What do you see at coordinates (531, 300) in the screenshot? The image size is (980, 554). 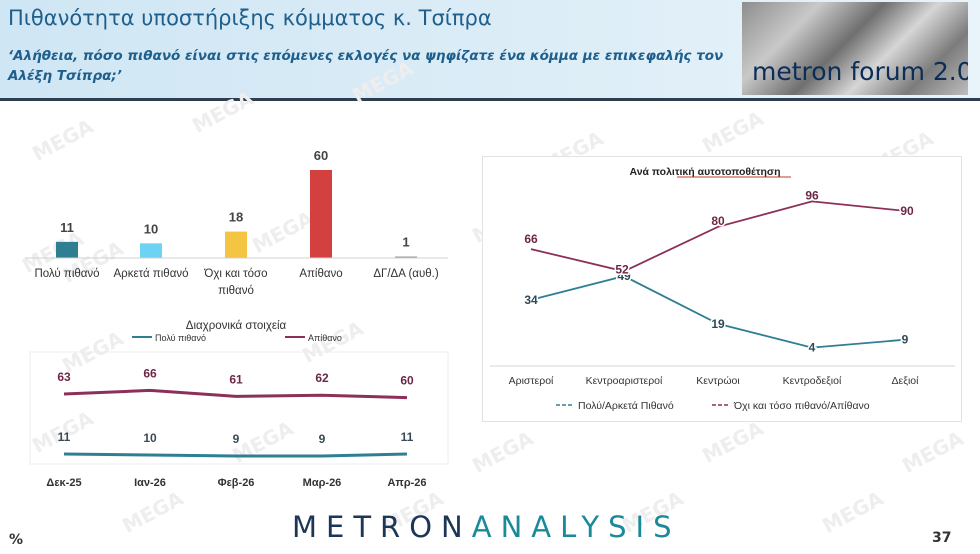 I see `point-value-label: 34` at bounding box center [531, 300].